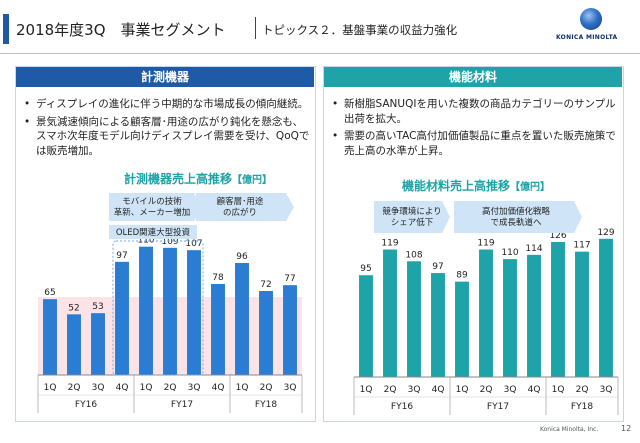 Image resolution: width=640 pixels, height=443 pixels. I want to click on annotation-box-text: OLED関連大型投資, so click(153, 232).